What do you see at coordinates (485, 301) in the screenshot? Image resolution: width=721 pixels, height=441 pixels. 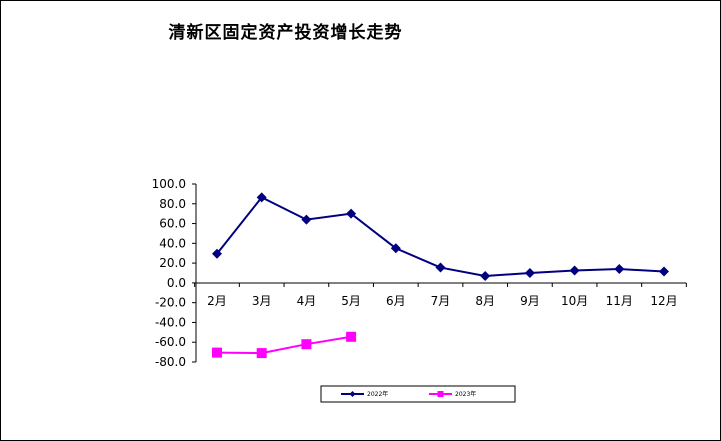 I see `x-tick-label: 8月` at bounding box center [485, 301].